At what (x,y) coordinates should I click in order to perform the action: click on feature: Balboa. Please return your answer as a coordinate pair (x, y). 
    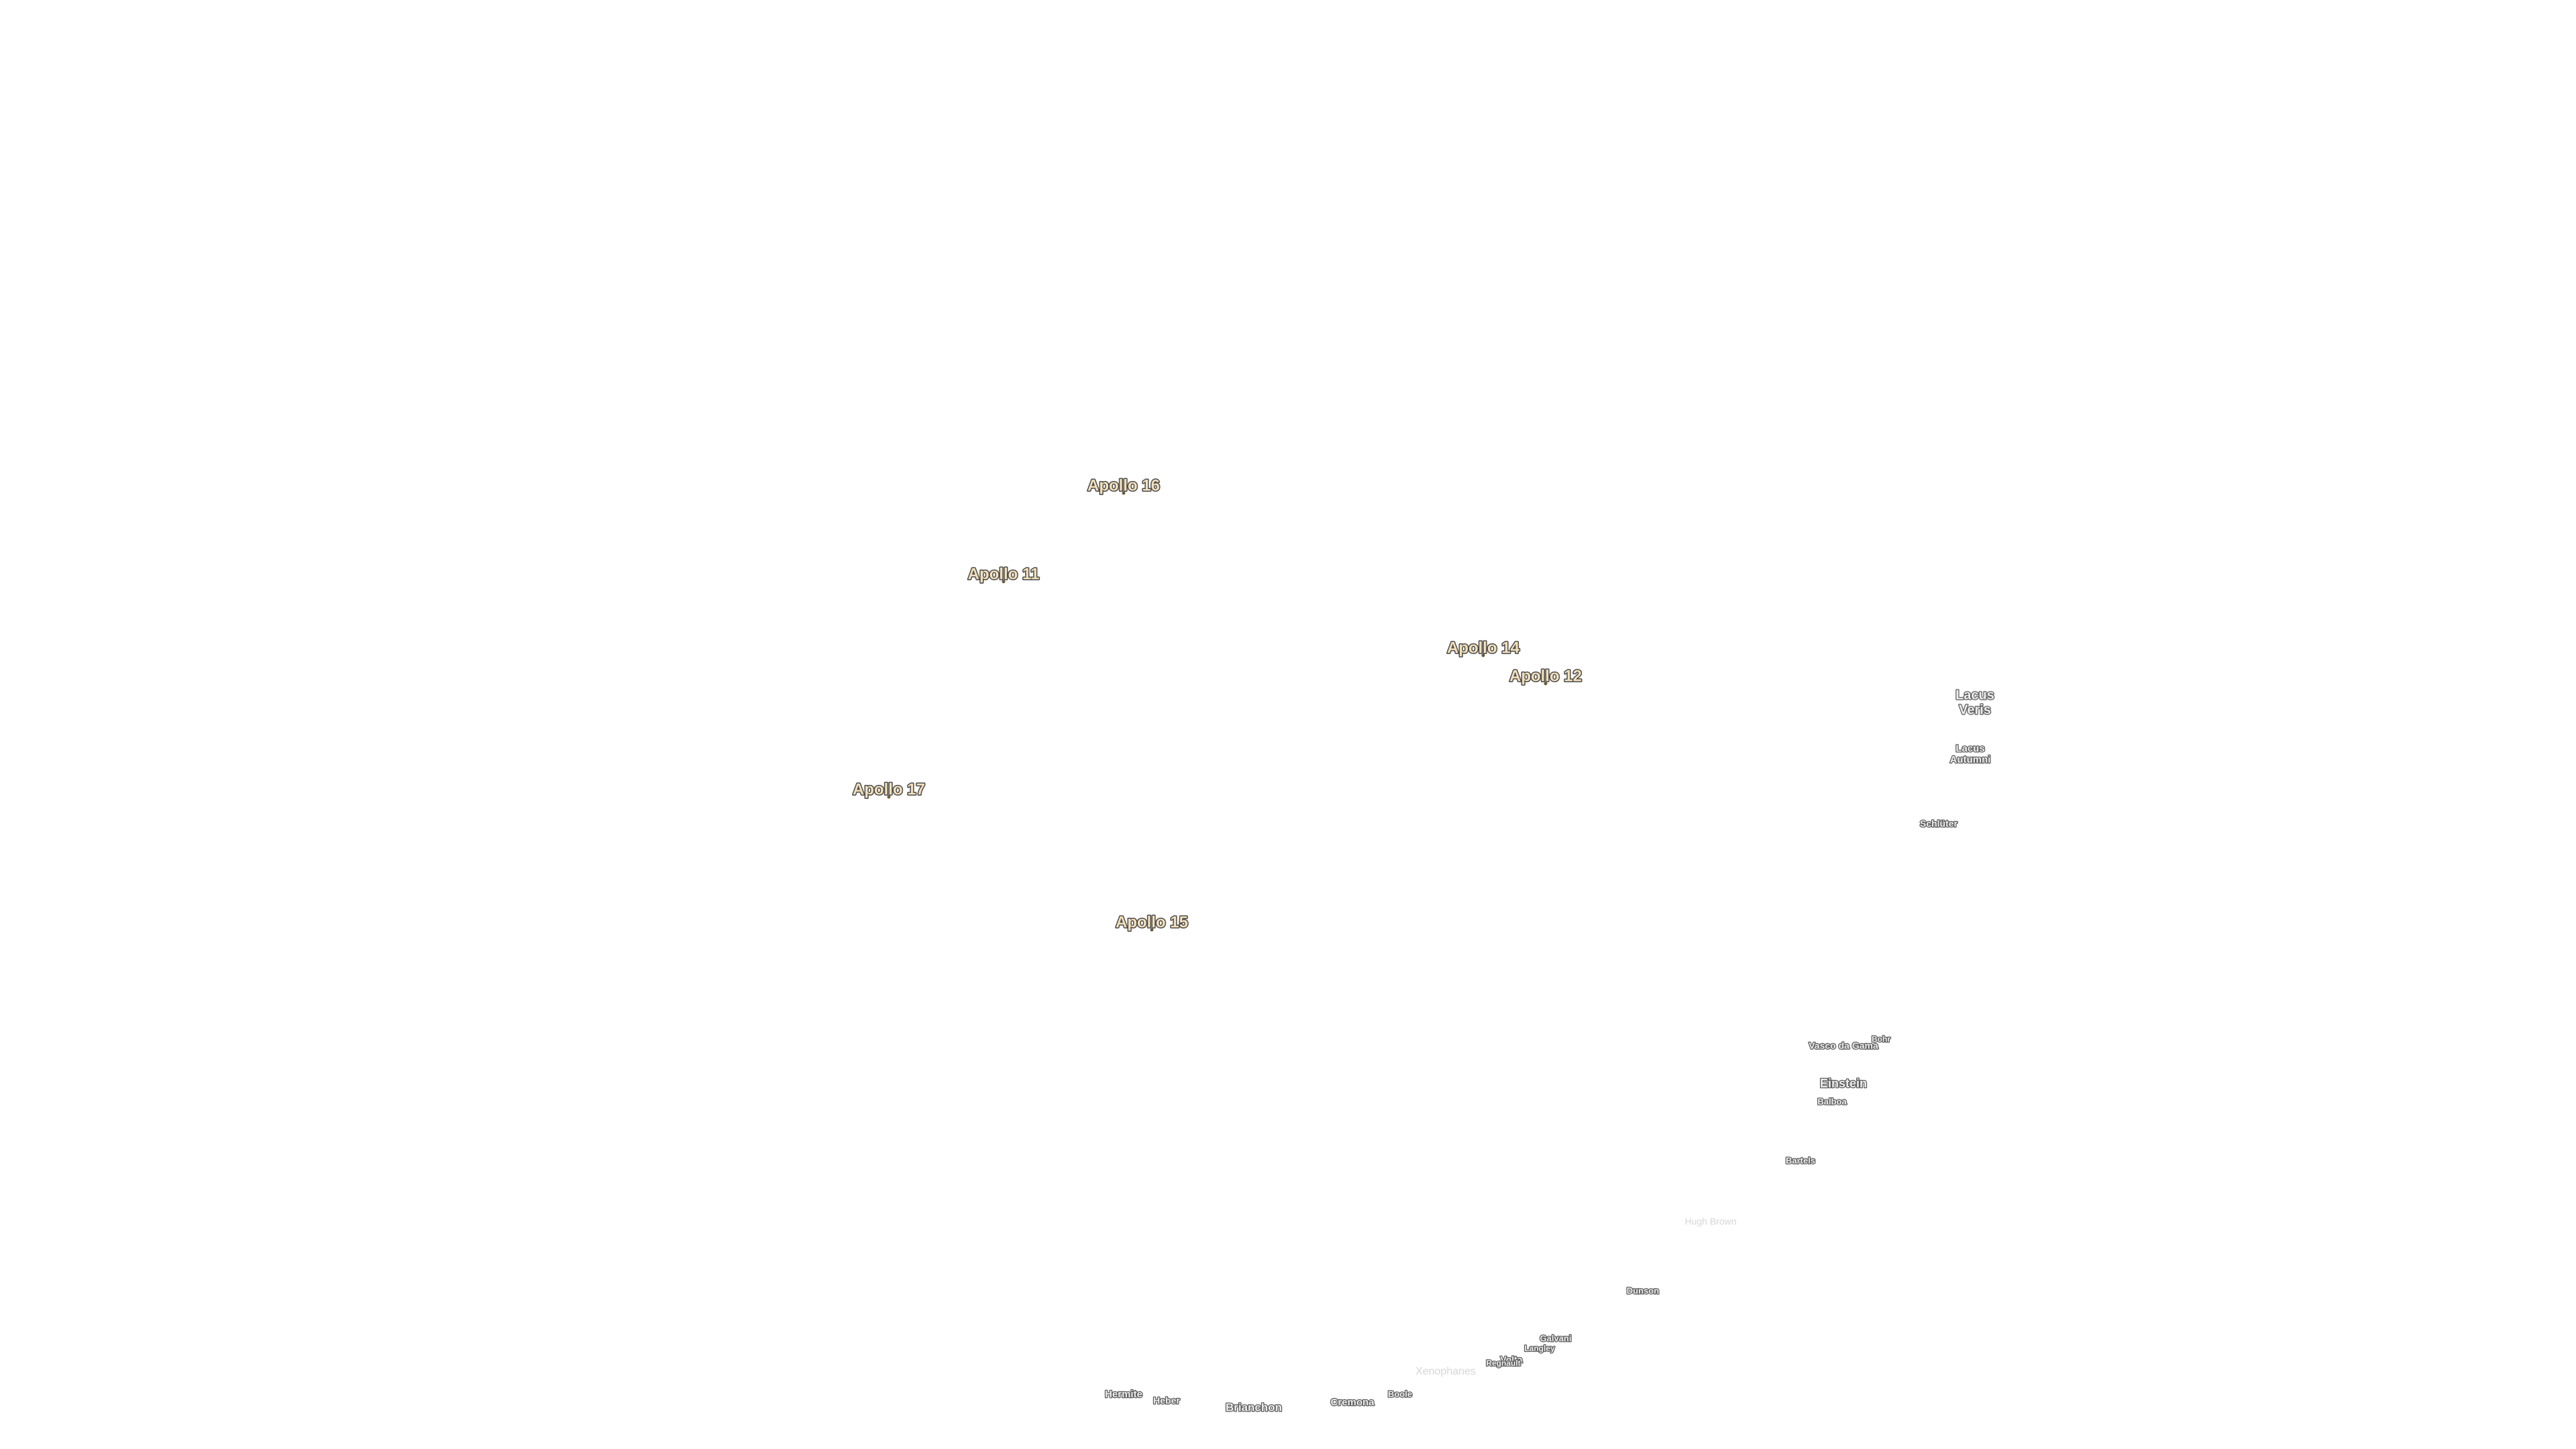
    Looking at the image, I should click on (1832, 1101).